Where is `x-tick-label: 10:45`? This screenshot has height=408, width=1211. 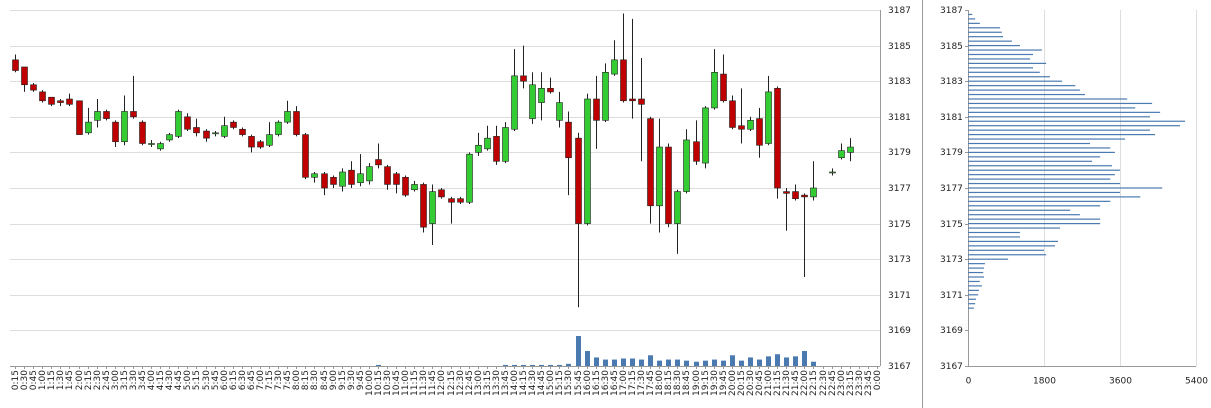 x-tick-label: 10:45 is located at coordinates (397, 383).